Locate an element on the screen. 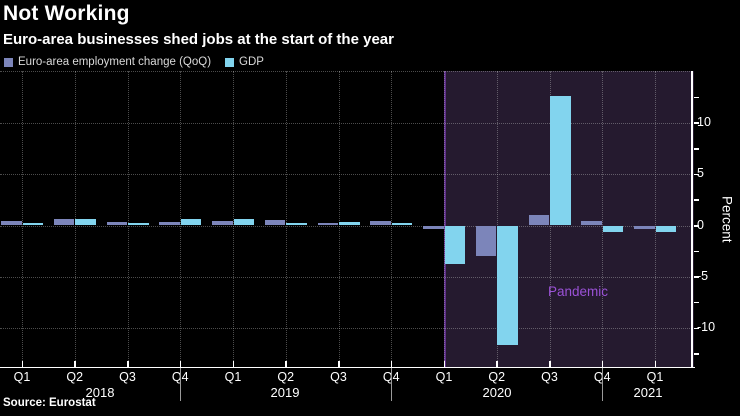 The image size is (740, 416). gdp-swatch-icon is located at coordinates (230, 62).